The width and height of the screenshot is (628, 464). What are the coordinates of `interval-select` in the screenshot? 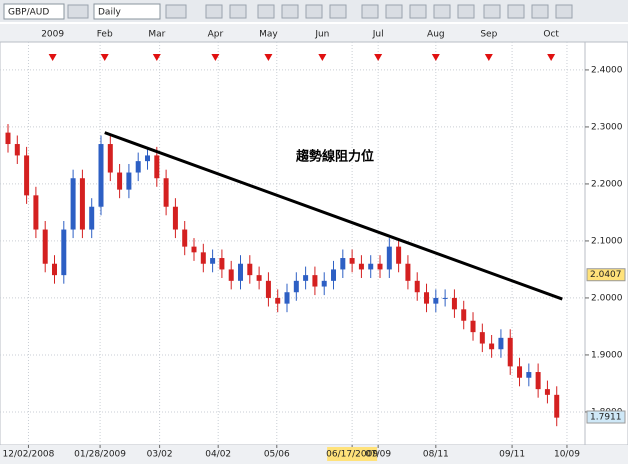 It's located at (127, 11).